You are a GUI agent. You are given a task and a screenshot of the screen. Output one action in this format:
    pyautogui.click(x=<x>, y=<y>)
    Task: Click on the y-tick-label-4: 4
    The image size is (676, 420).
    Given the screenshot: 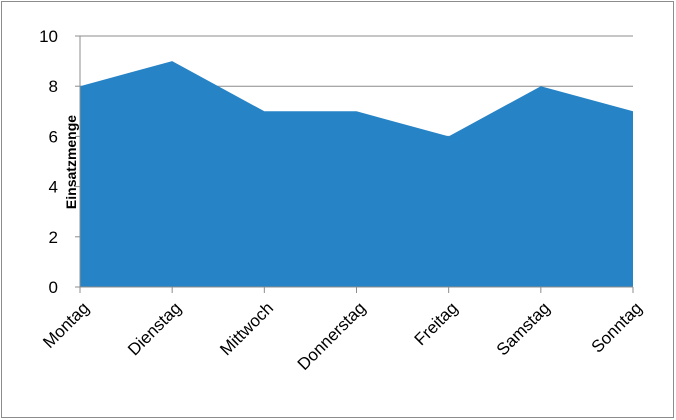 What is the action you would take?
    pyautogui.click(x=53, y=187)
    